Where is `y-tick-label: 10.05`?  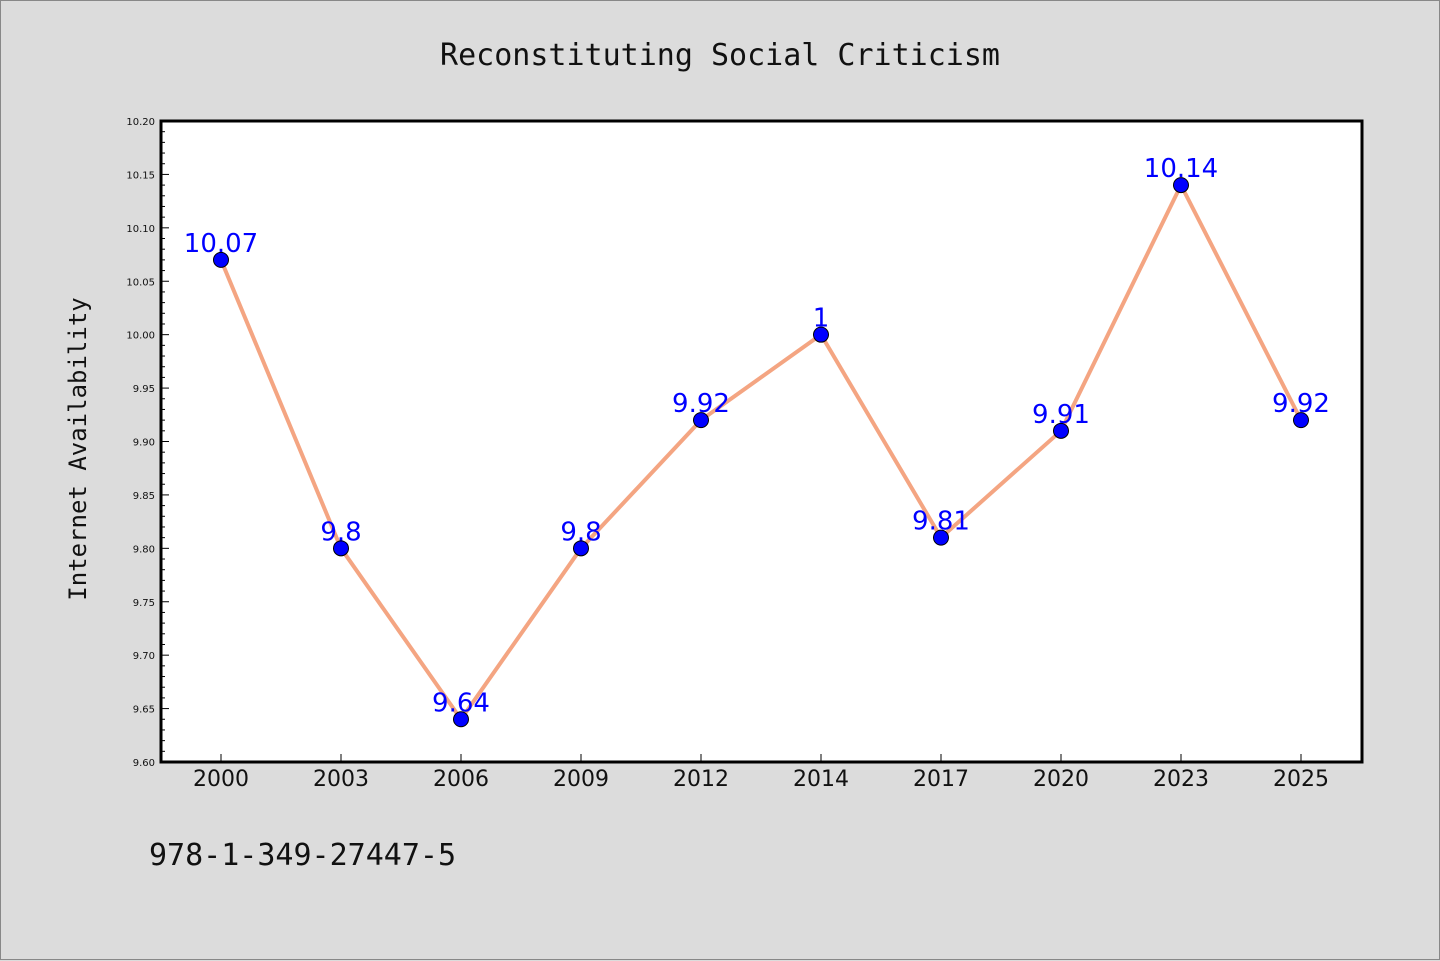 y-tick-label: 10.05 is located at coordinates (140, 282).